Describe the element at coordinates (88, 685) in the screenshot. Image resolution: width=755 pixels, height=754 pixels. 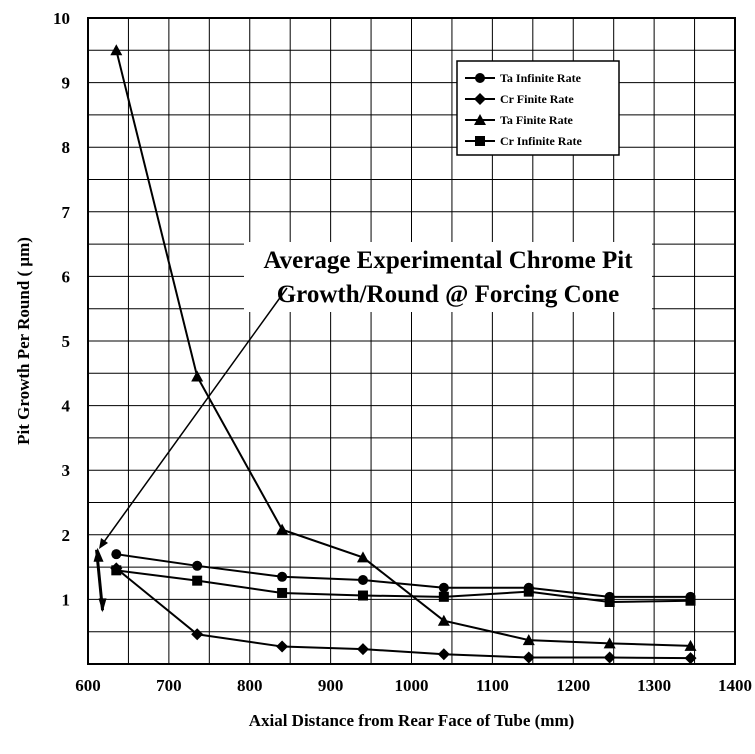
I see `x-tick-label: 600` at that location.